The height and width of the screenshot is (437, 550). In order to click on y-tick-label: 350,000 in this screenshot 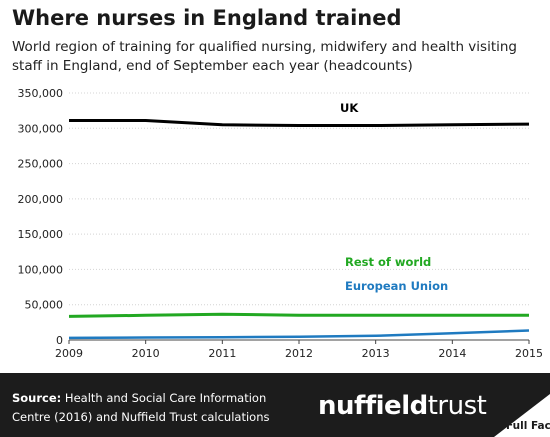, I will do `click(41, 93)`.